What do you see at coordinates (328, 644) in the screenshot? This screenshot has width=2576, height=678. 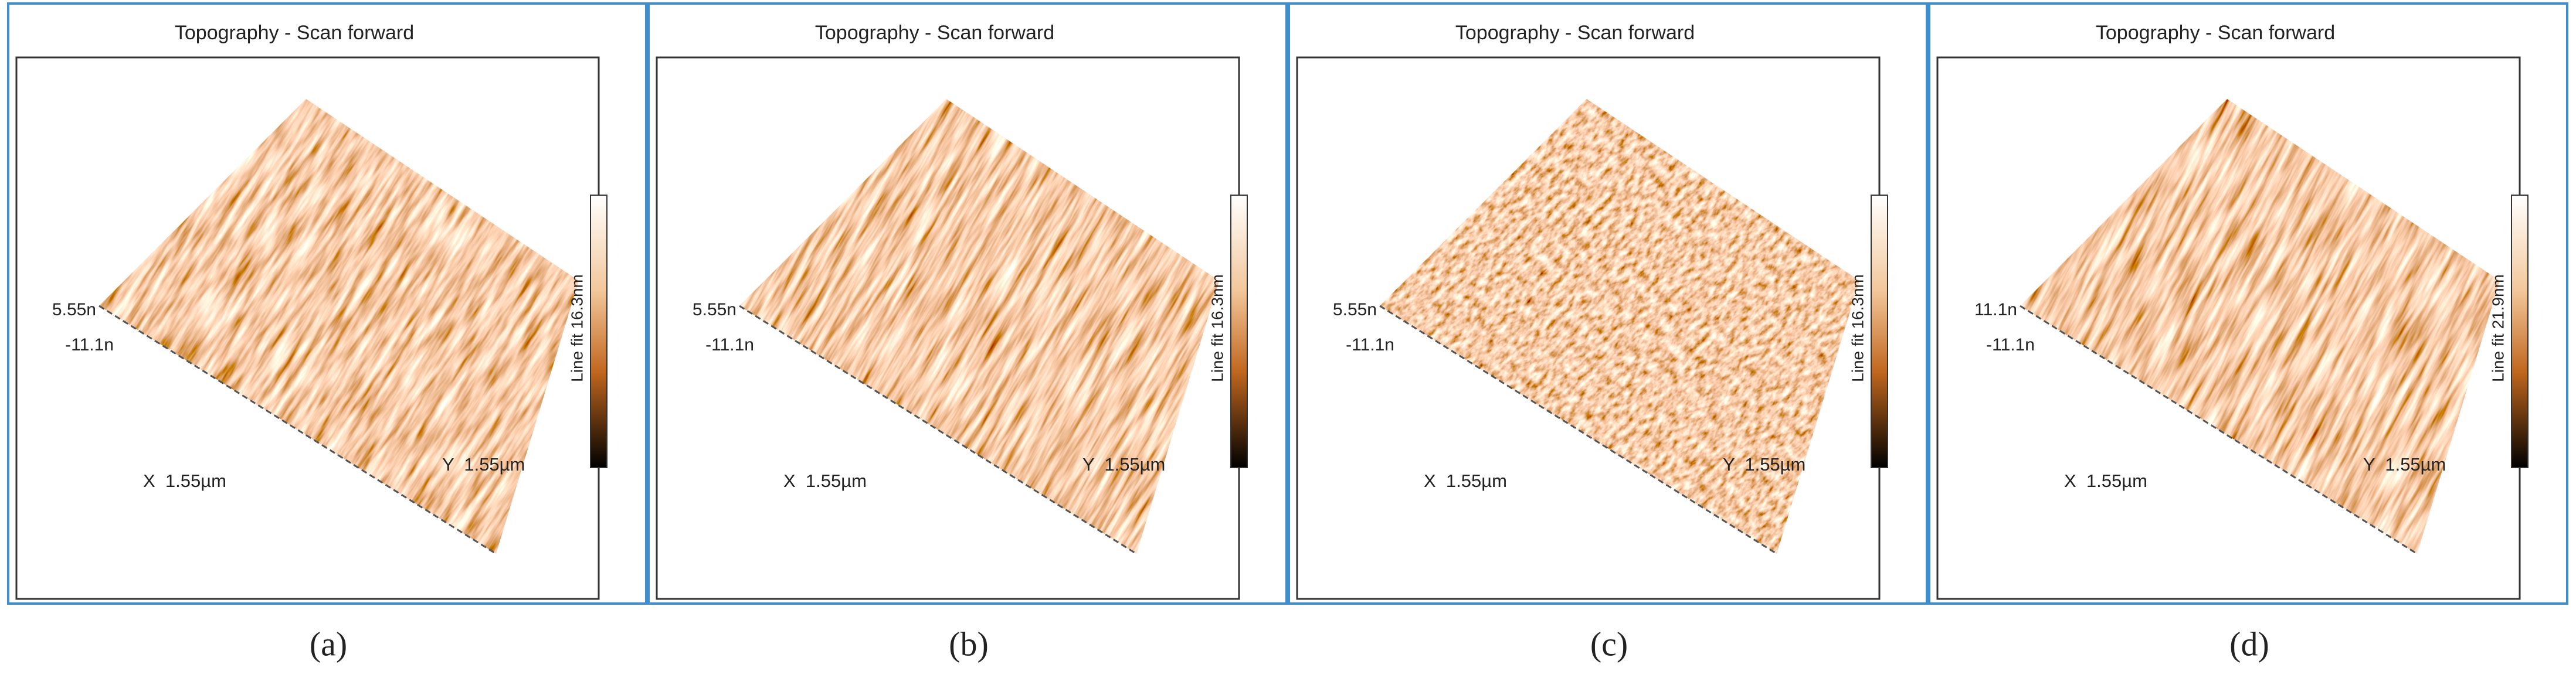 I see `caption: (a)` at bounding box center [328, 644].